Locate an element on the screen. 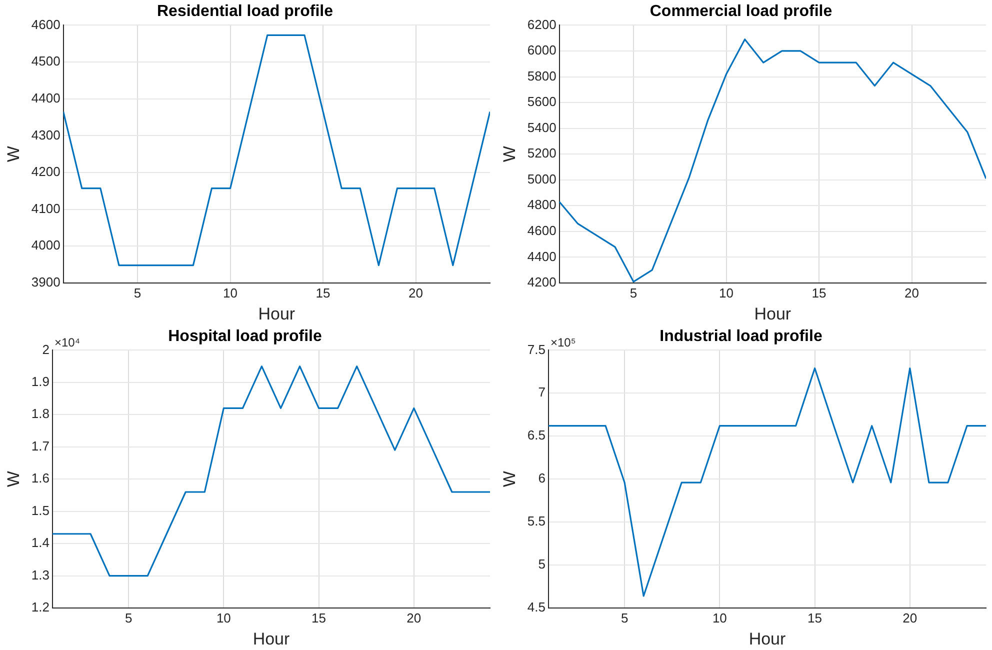  y-tick-label: 1.2 is located at coordinates (40, 607).